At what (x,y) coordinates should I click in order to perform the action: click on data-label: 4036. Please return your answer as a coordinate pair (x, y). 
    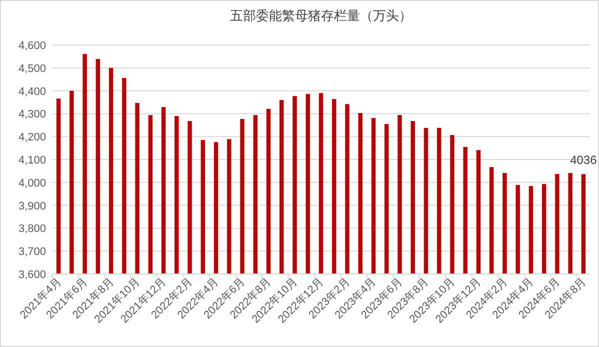
    Looking at the image, I should click on (584, 160).